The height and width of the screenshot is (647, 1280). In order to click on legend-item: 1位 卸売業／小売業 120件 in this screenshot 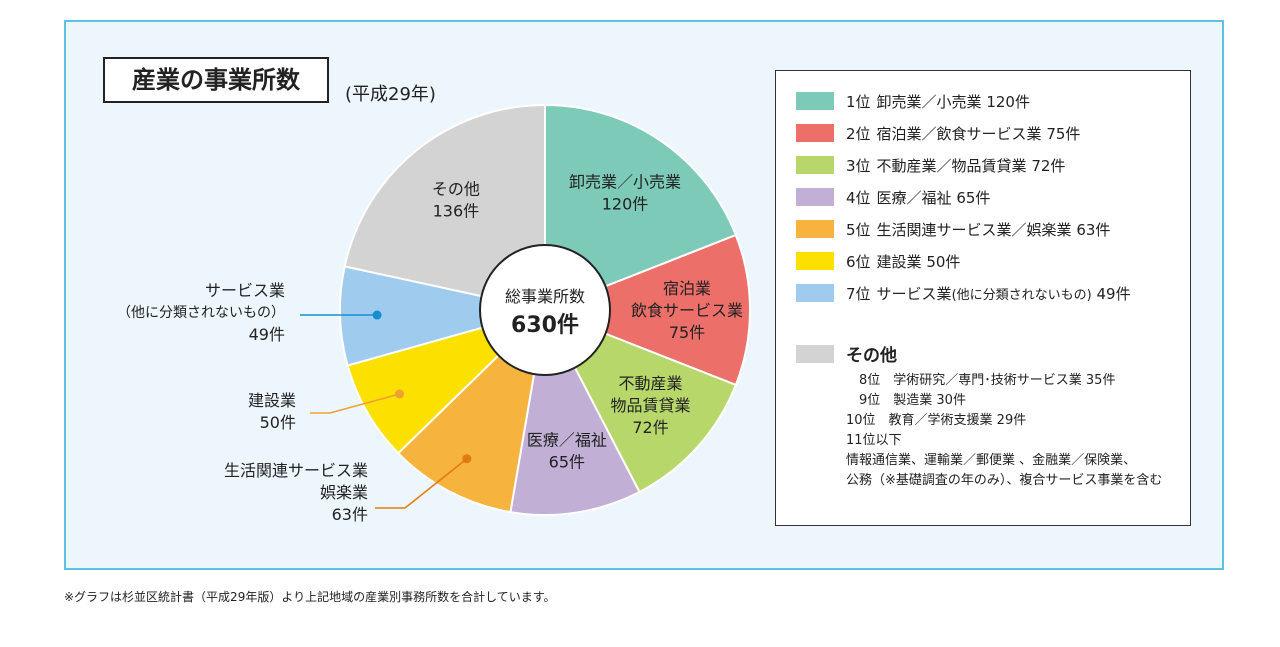, I will do `click(913, 101)`.